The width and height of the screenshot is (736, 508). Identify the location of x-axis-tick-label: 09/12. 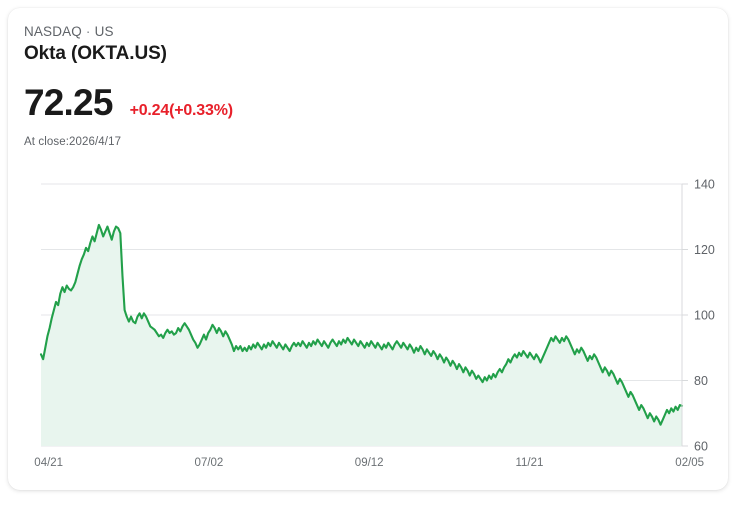
(369, 463).